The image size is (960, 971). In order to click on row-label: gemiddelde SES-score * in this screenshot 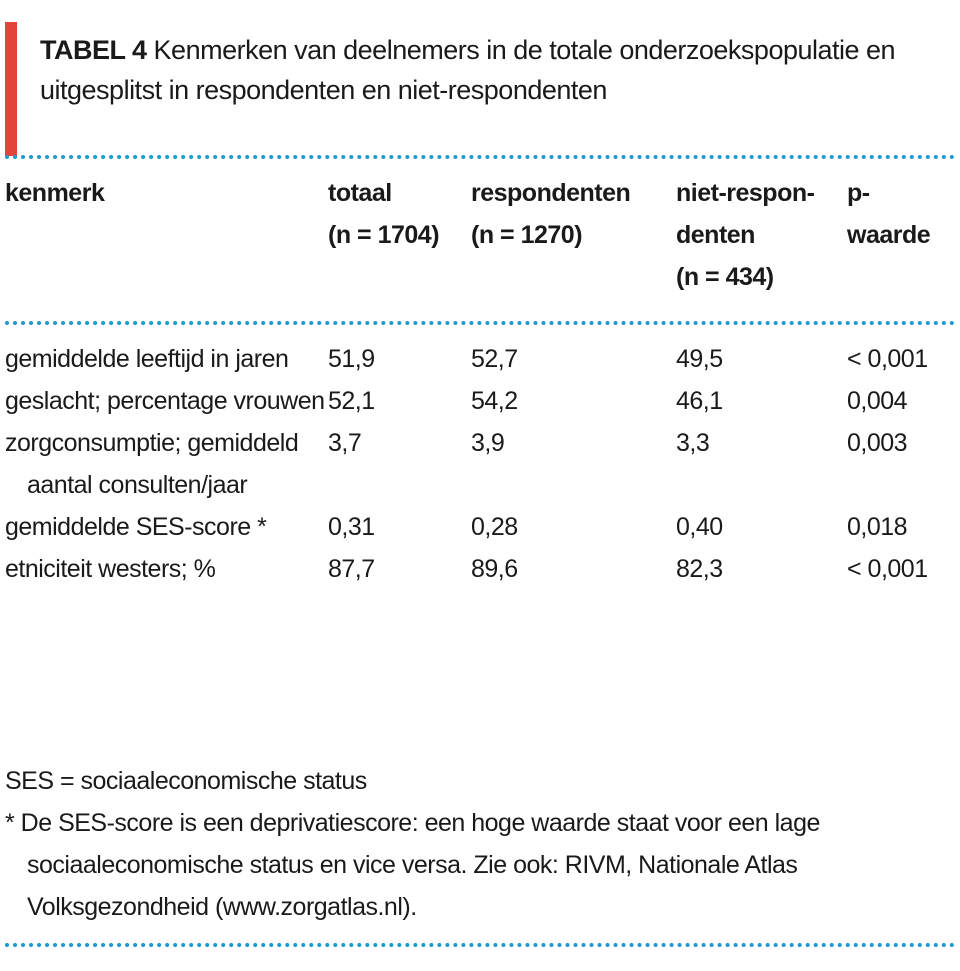, I will do `click(136, 527)`.